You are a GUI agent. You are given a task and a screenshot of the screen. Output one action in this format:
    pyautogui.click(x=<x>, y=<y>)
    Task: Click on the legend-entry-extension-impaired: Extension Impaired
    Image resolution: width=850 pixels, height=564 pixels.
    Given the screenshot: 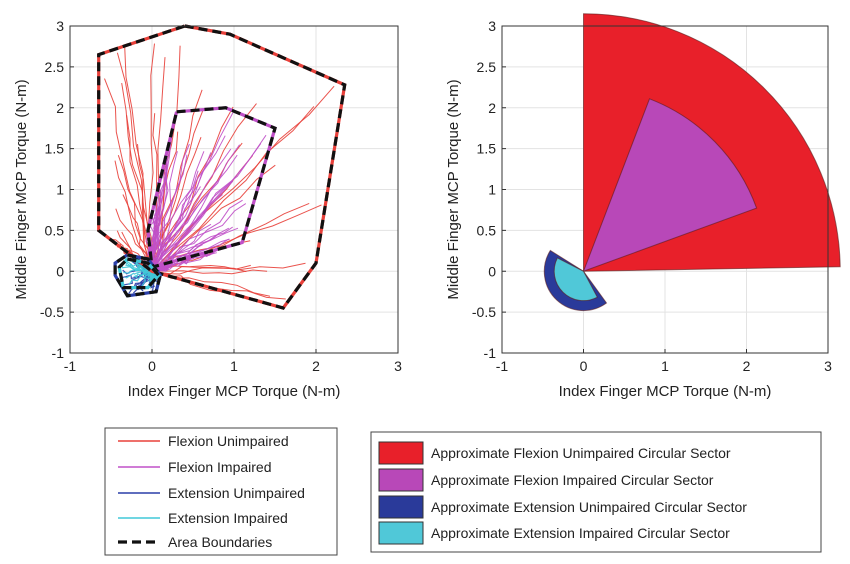 What is the action you would take?
    pyautogui.click(x=203, y=518)
    